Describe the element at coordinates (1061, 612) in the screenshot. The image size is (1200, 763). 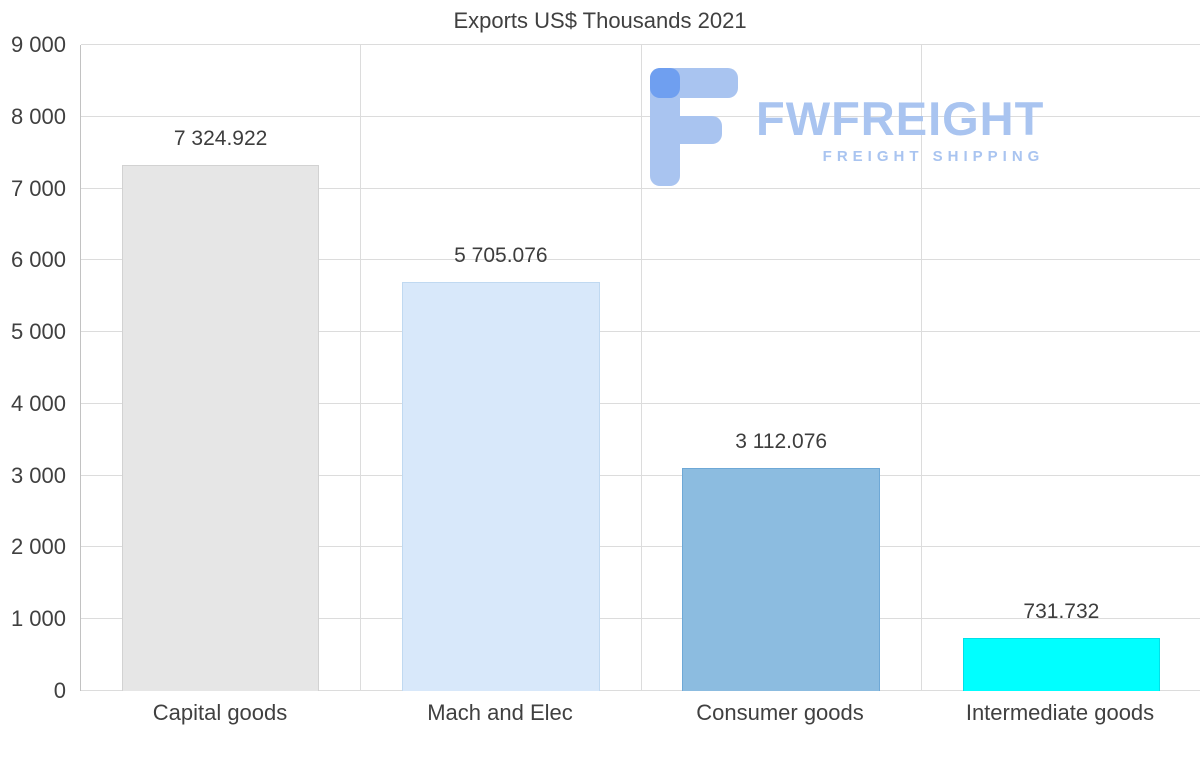
I see `bar-value-label: 731.732` at that location.